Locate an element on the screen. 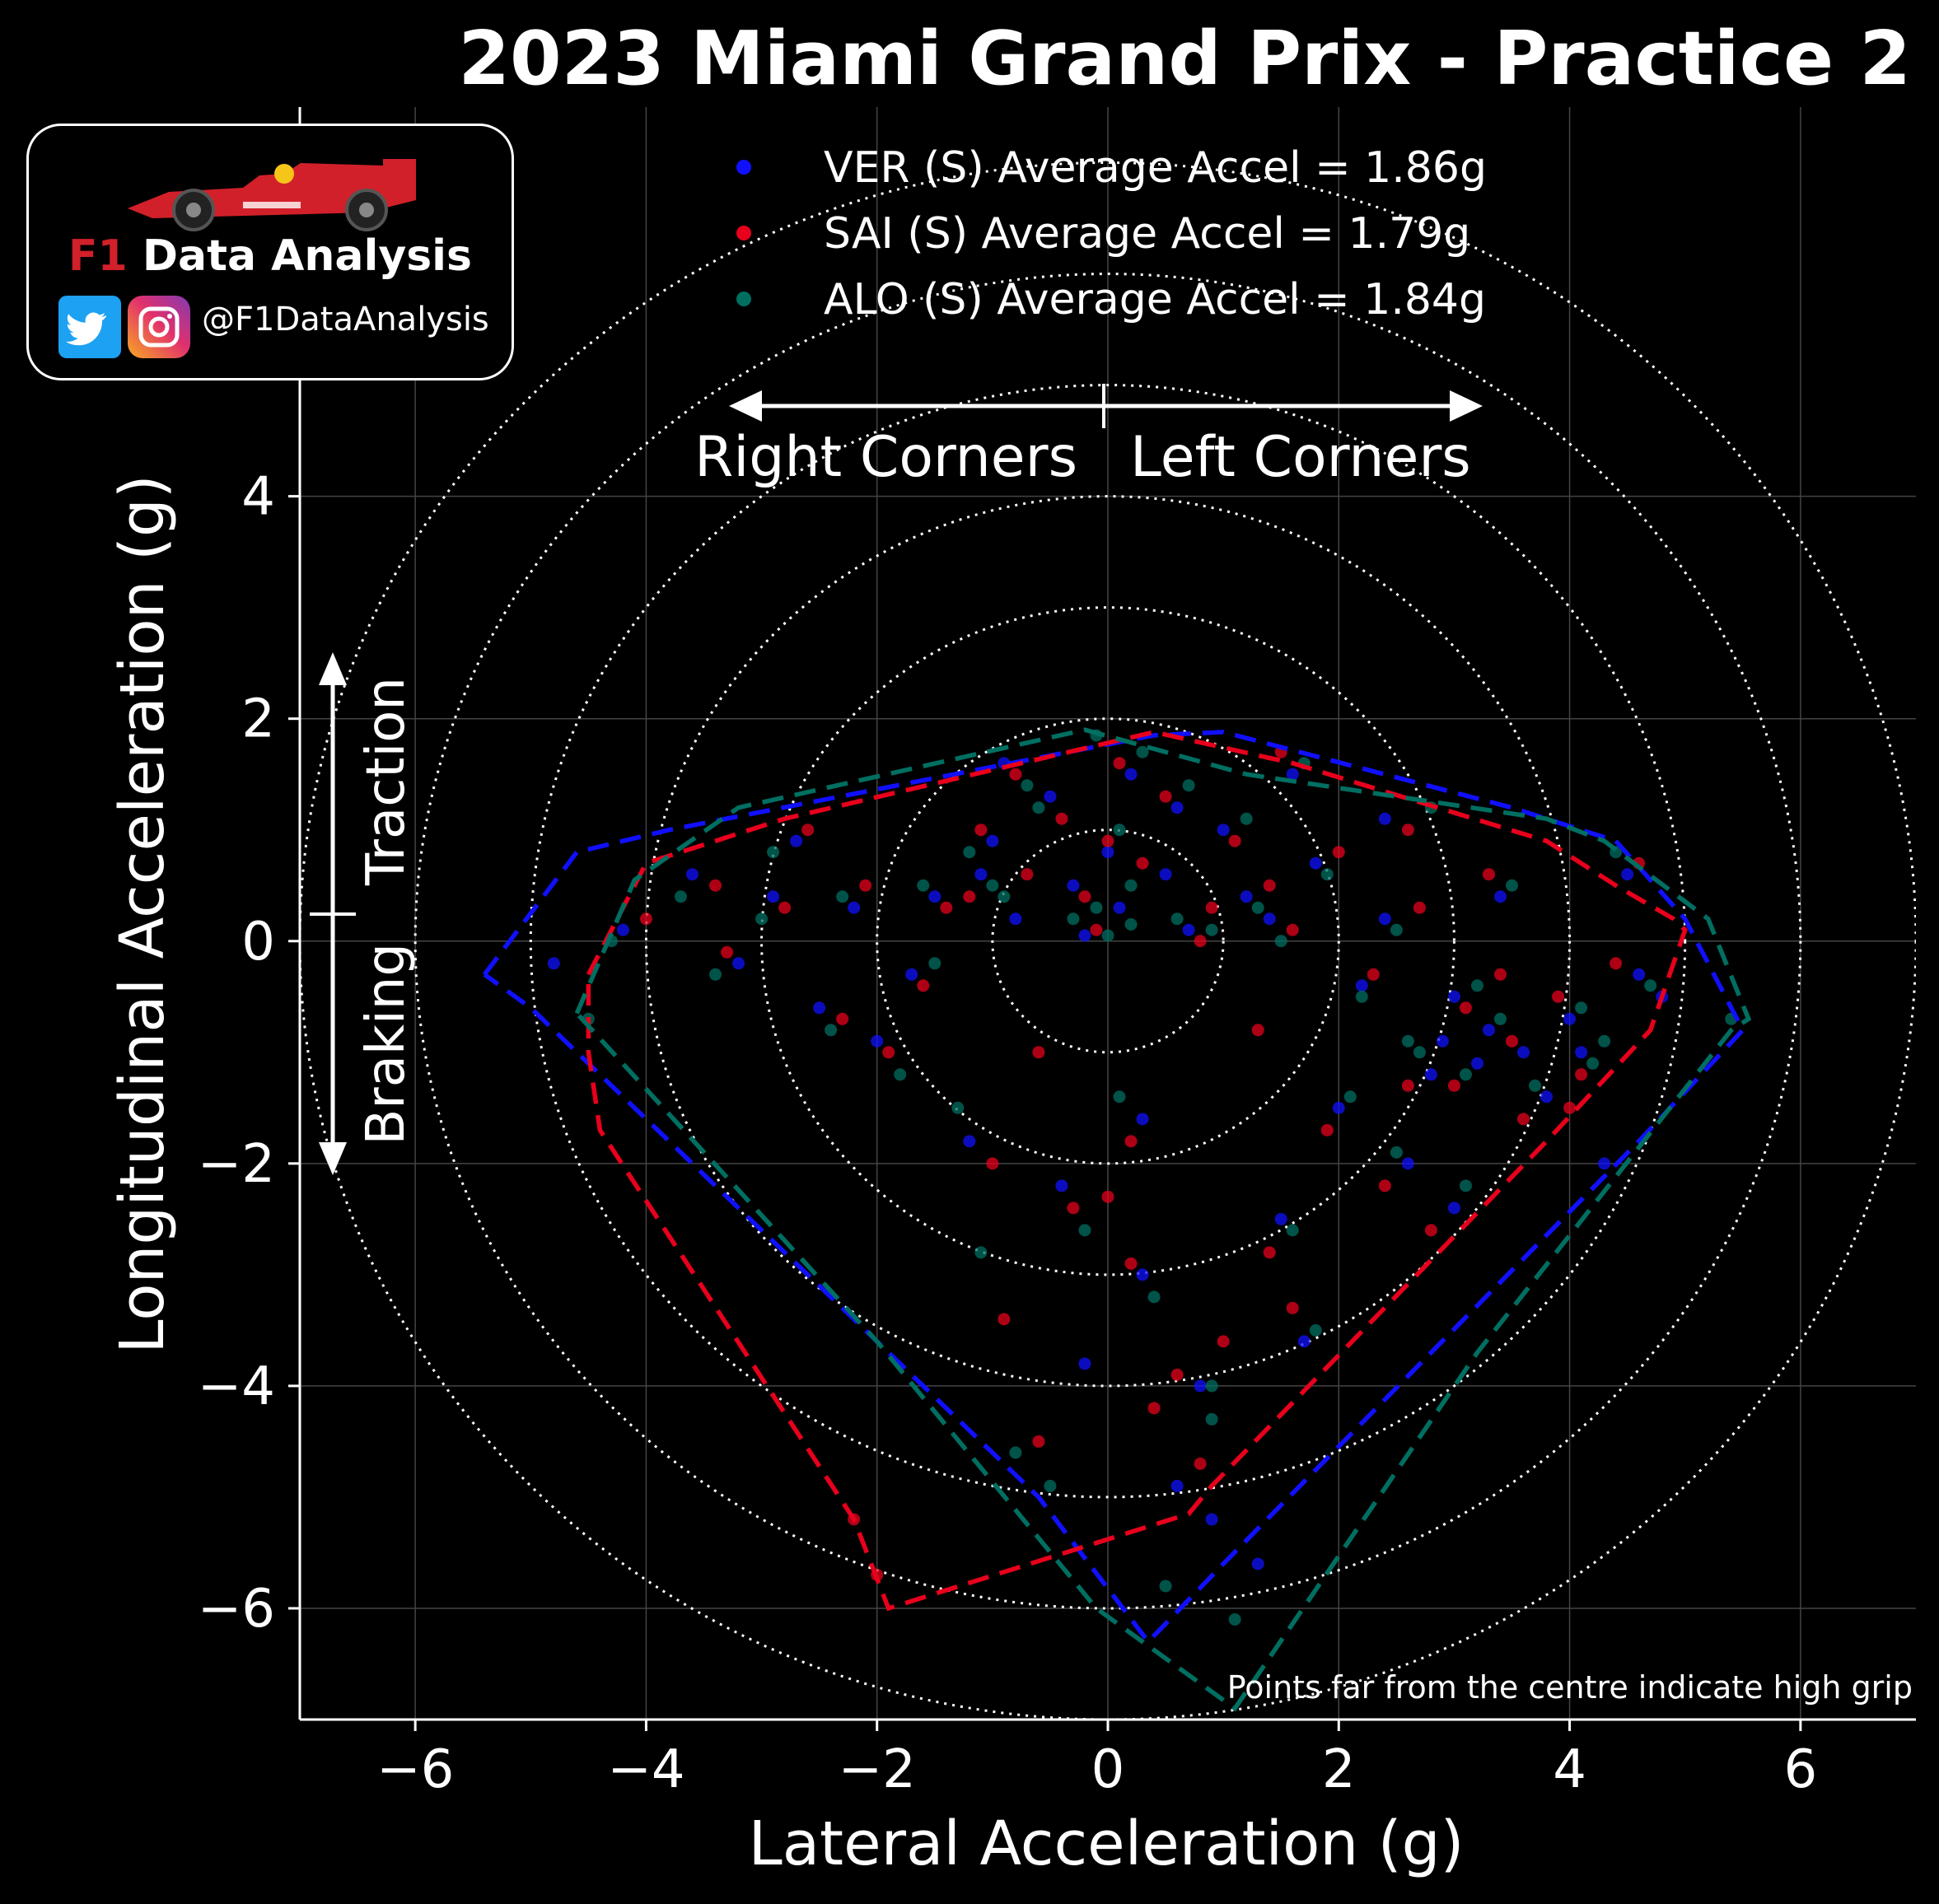 The width and height of the screenshot is (1939, 1904). legend-label: ALO (S) Average Accel = 1.84g is located at coordinates (1155, 299).